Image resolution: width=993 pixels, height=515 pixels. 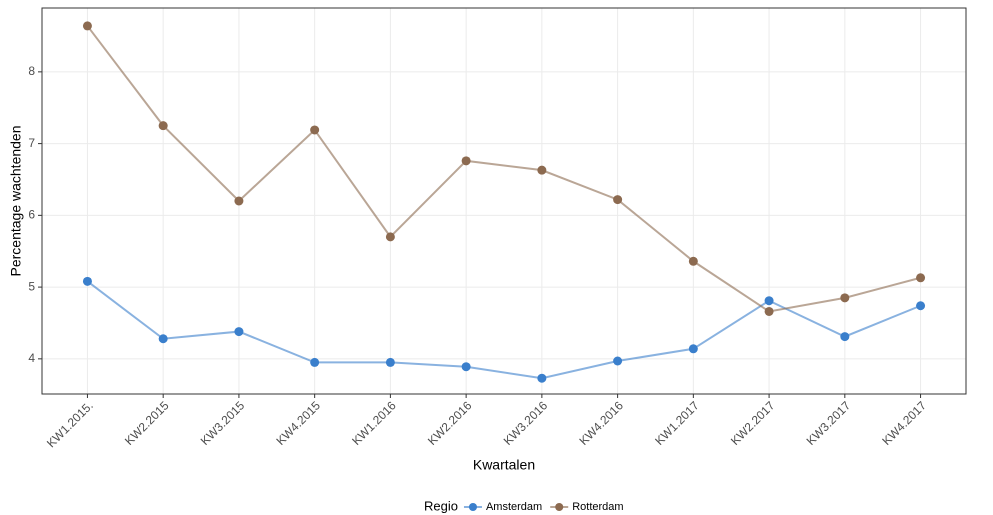 What do you see at coordinates (514, 507) in the screenshot?
I see `legend-label: Amsterdam` at bounding box center [514, 507].